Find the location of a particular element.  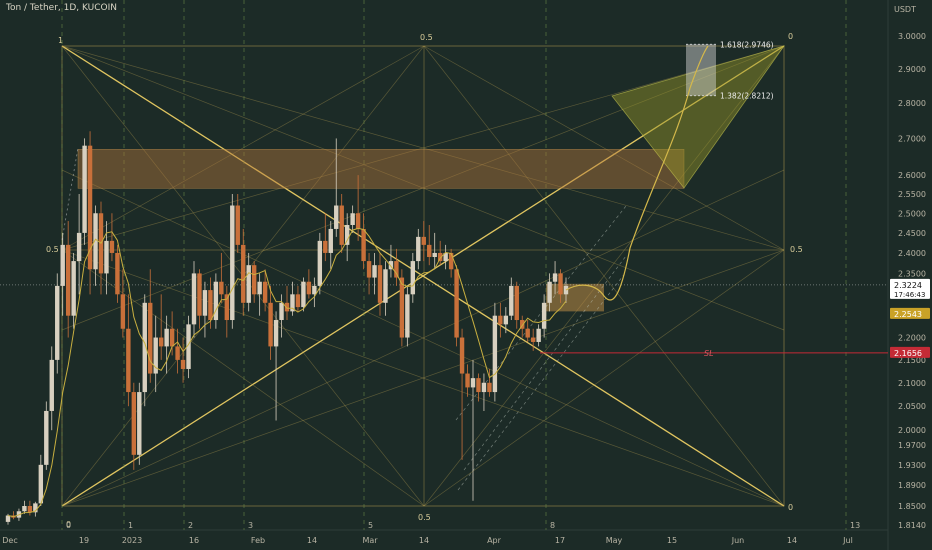

x-tick-label: Mar is located at coordinates (370, 540).